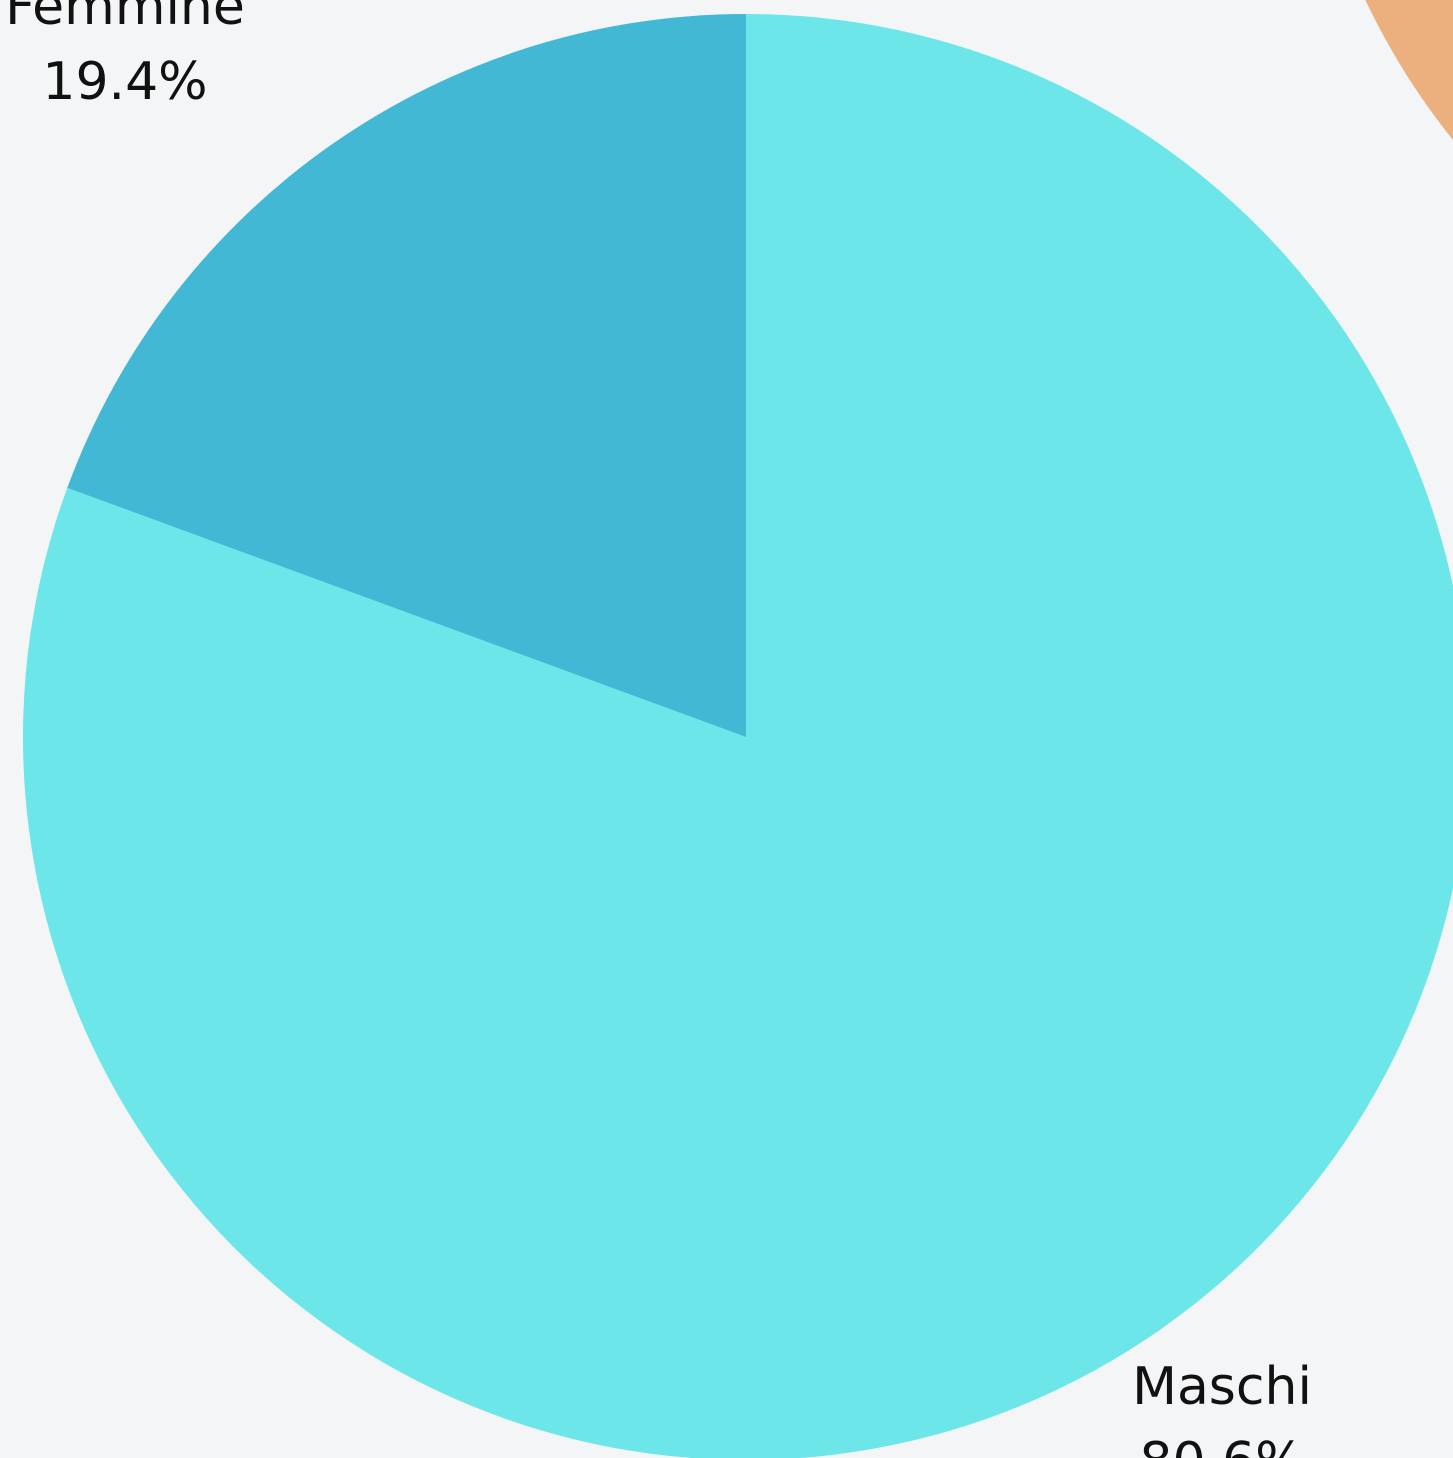 The image size is (1453, 1458). What do you see at coordinates (124, 82) in the screenshot?
I see `slice-value-label: 19.4%` at bounding box center [124, 82].